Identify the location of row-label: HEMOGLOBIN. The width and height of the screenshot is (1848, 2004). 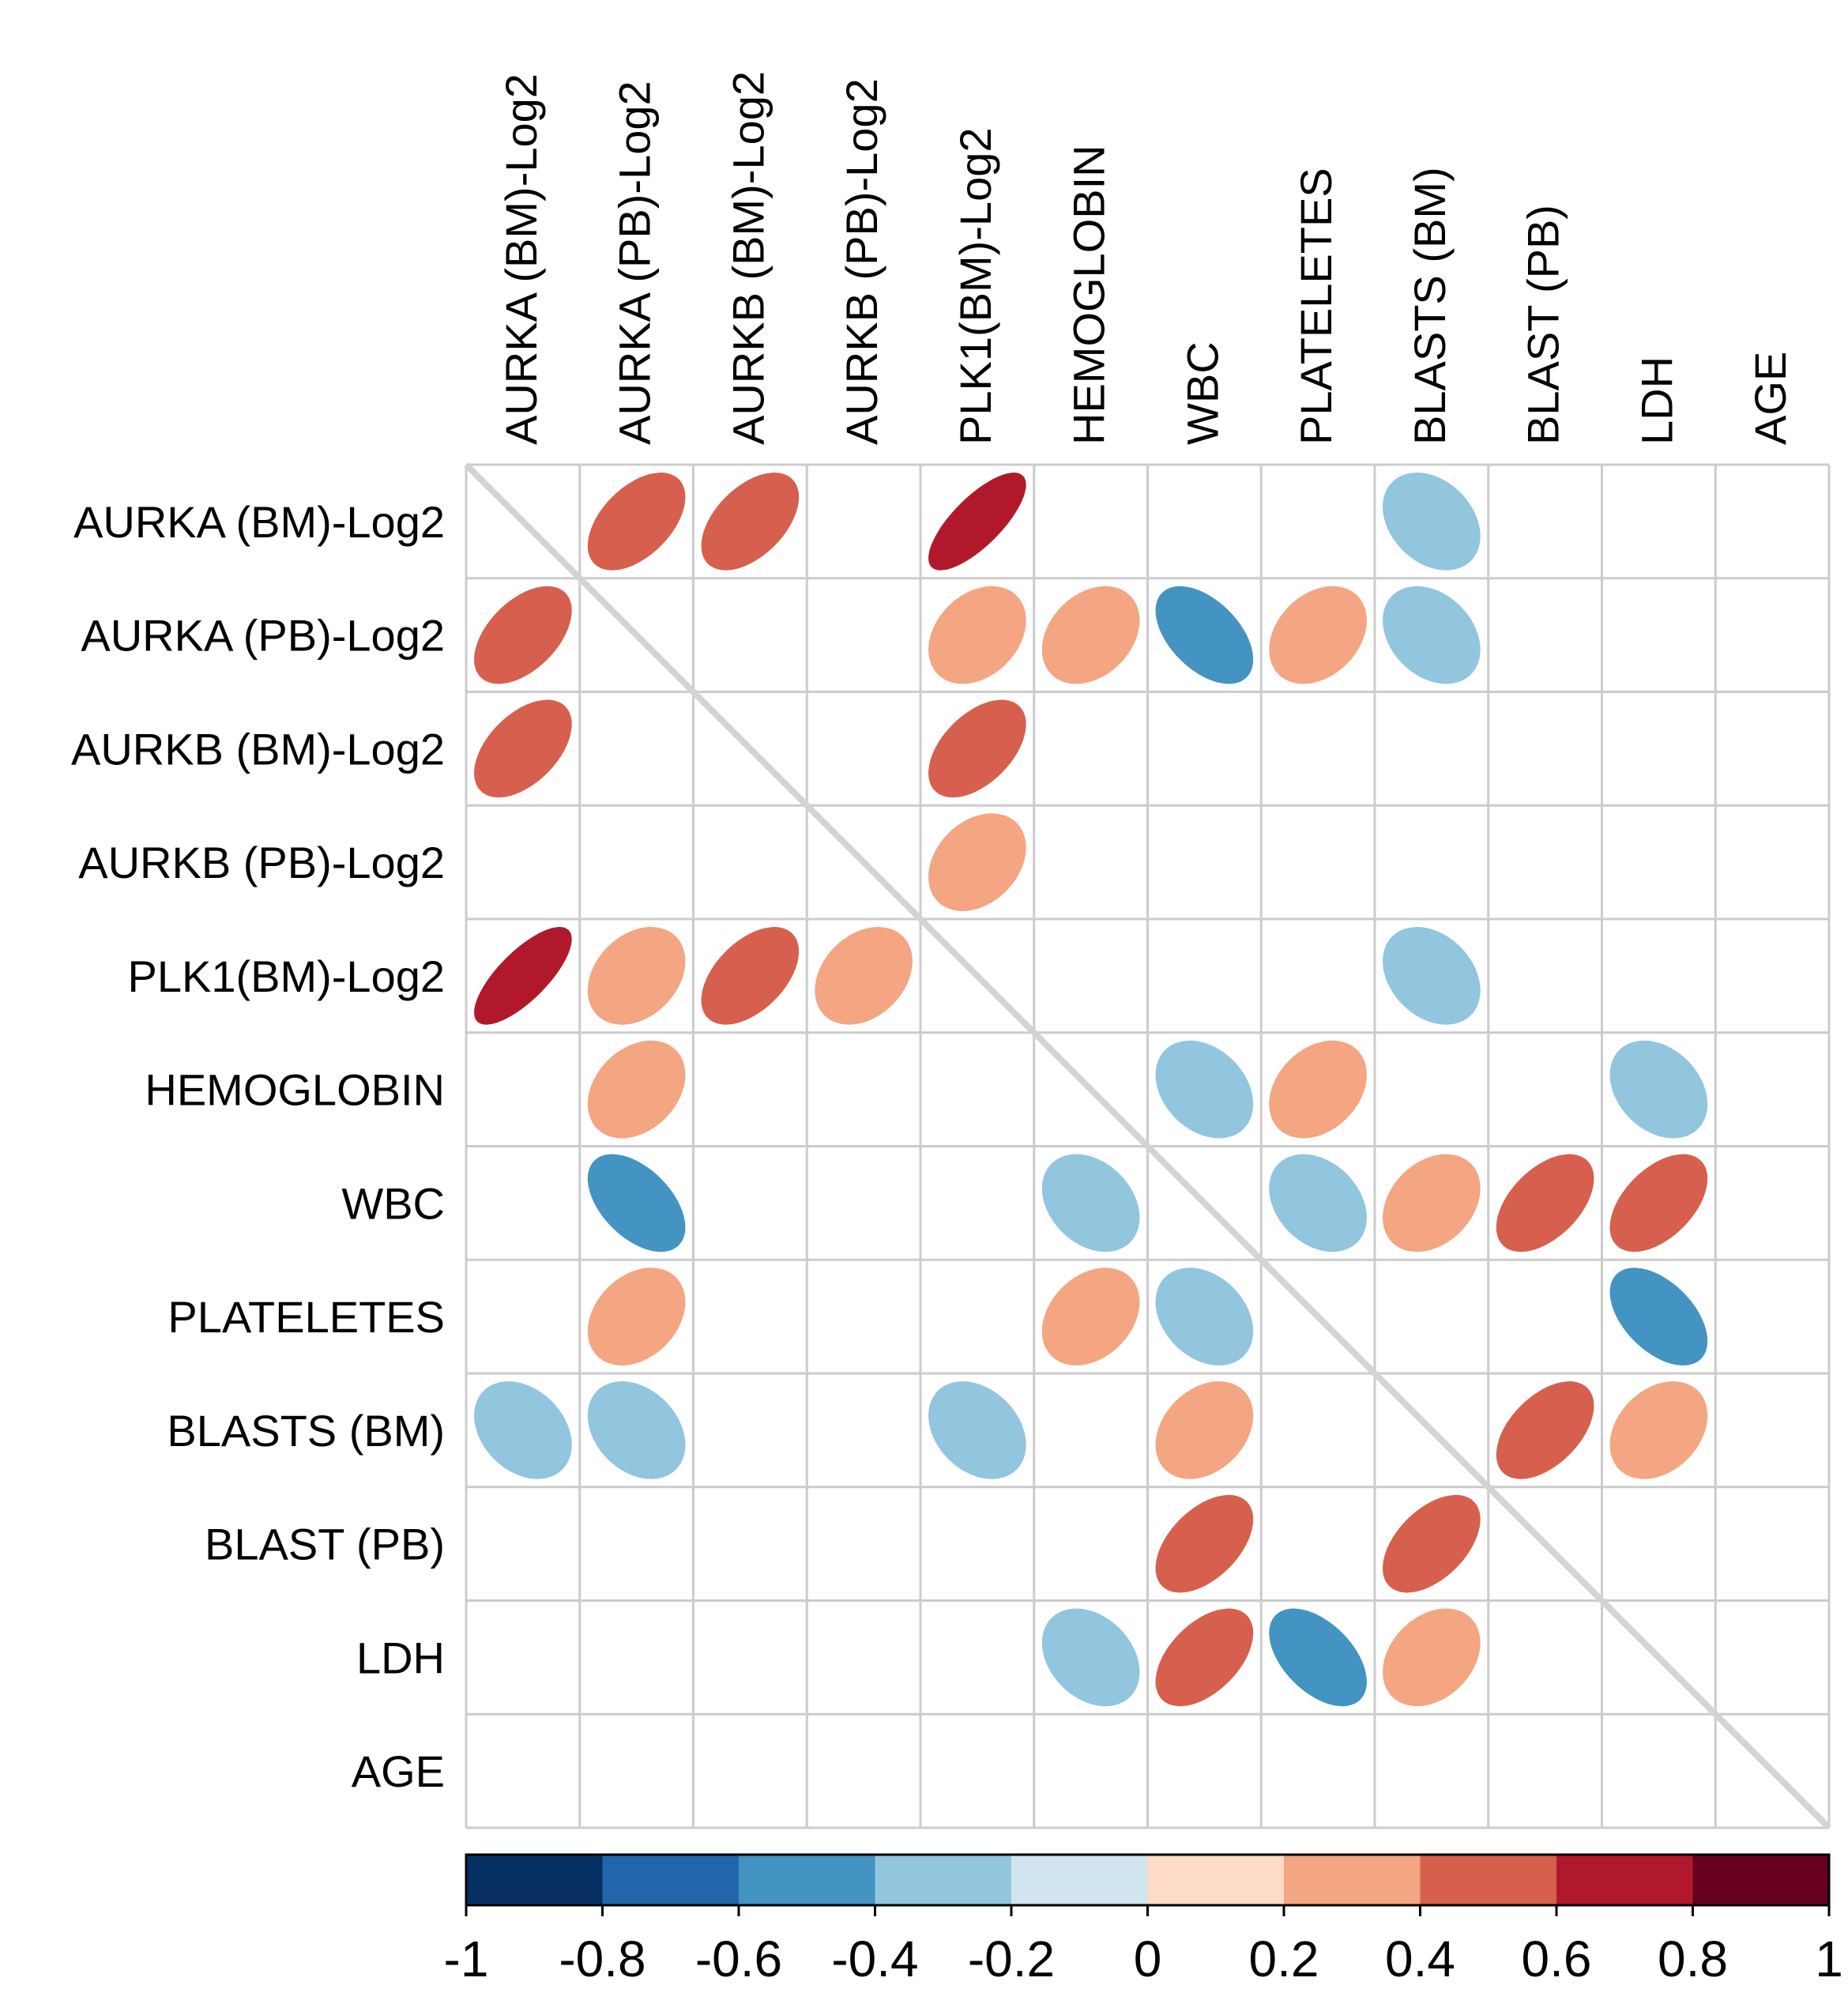
(295, 1090).